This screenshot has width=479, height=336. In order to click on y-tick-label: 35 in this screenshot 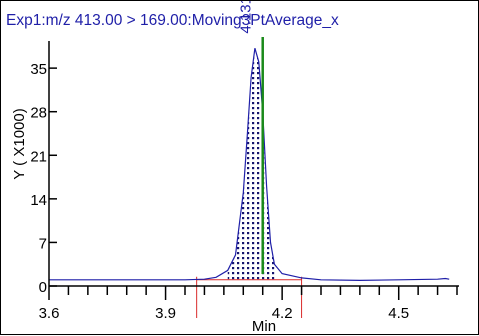, I will do `click(38, 69)`.